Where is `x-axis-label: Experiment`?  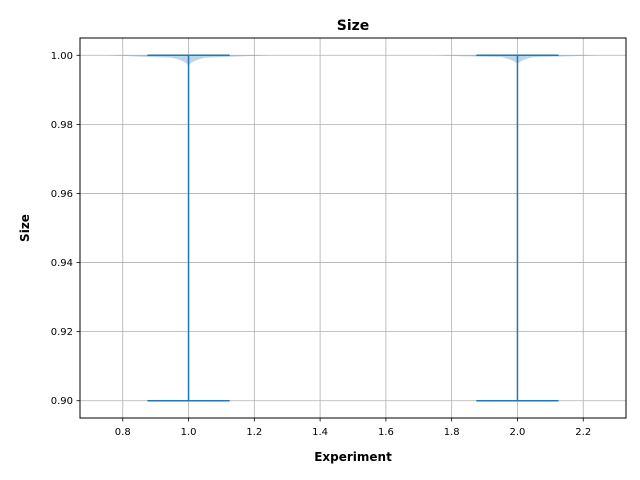
x-axis-label: Experiment is located at coordinates (353, 457).